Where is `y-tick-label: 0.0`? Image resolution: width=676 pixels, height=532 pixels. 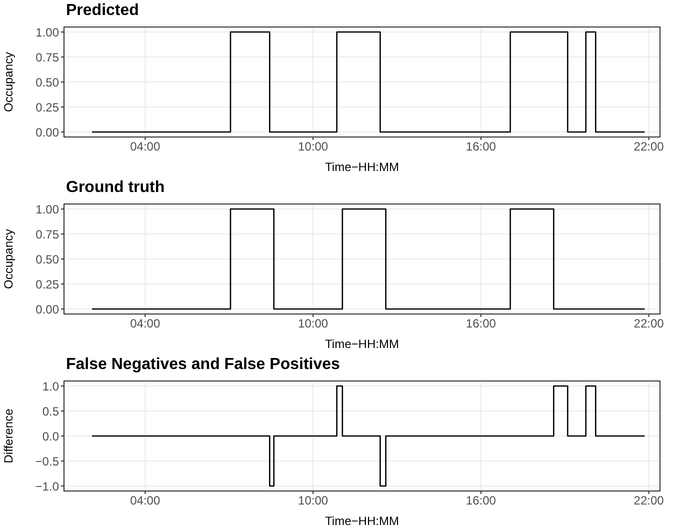
y-tick-label: 0.0 is located at coordinates (51, 436).